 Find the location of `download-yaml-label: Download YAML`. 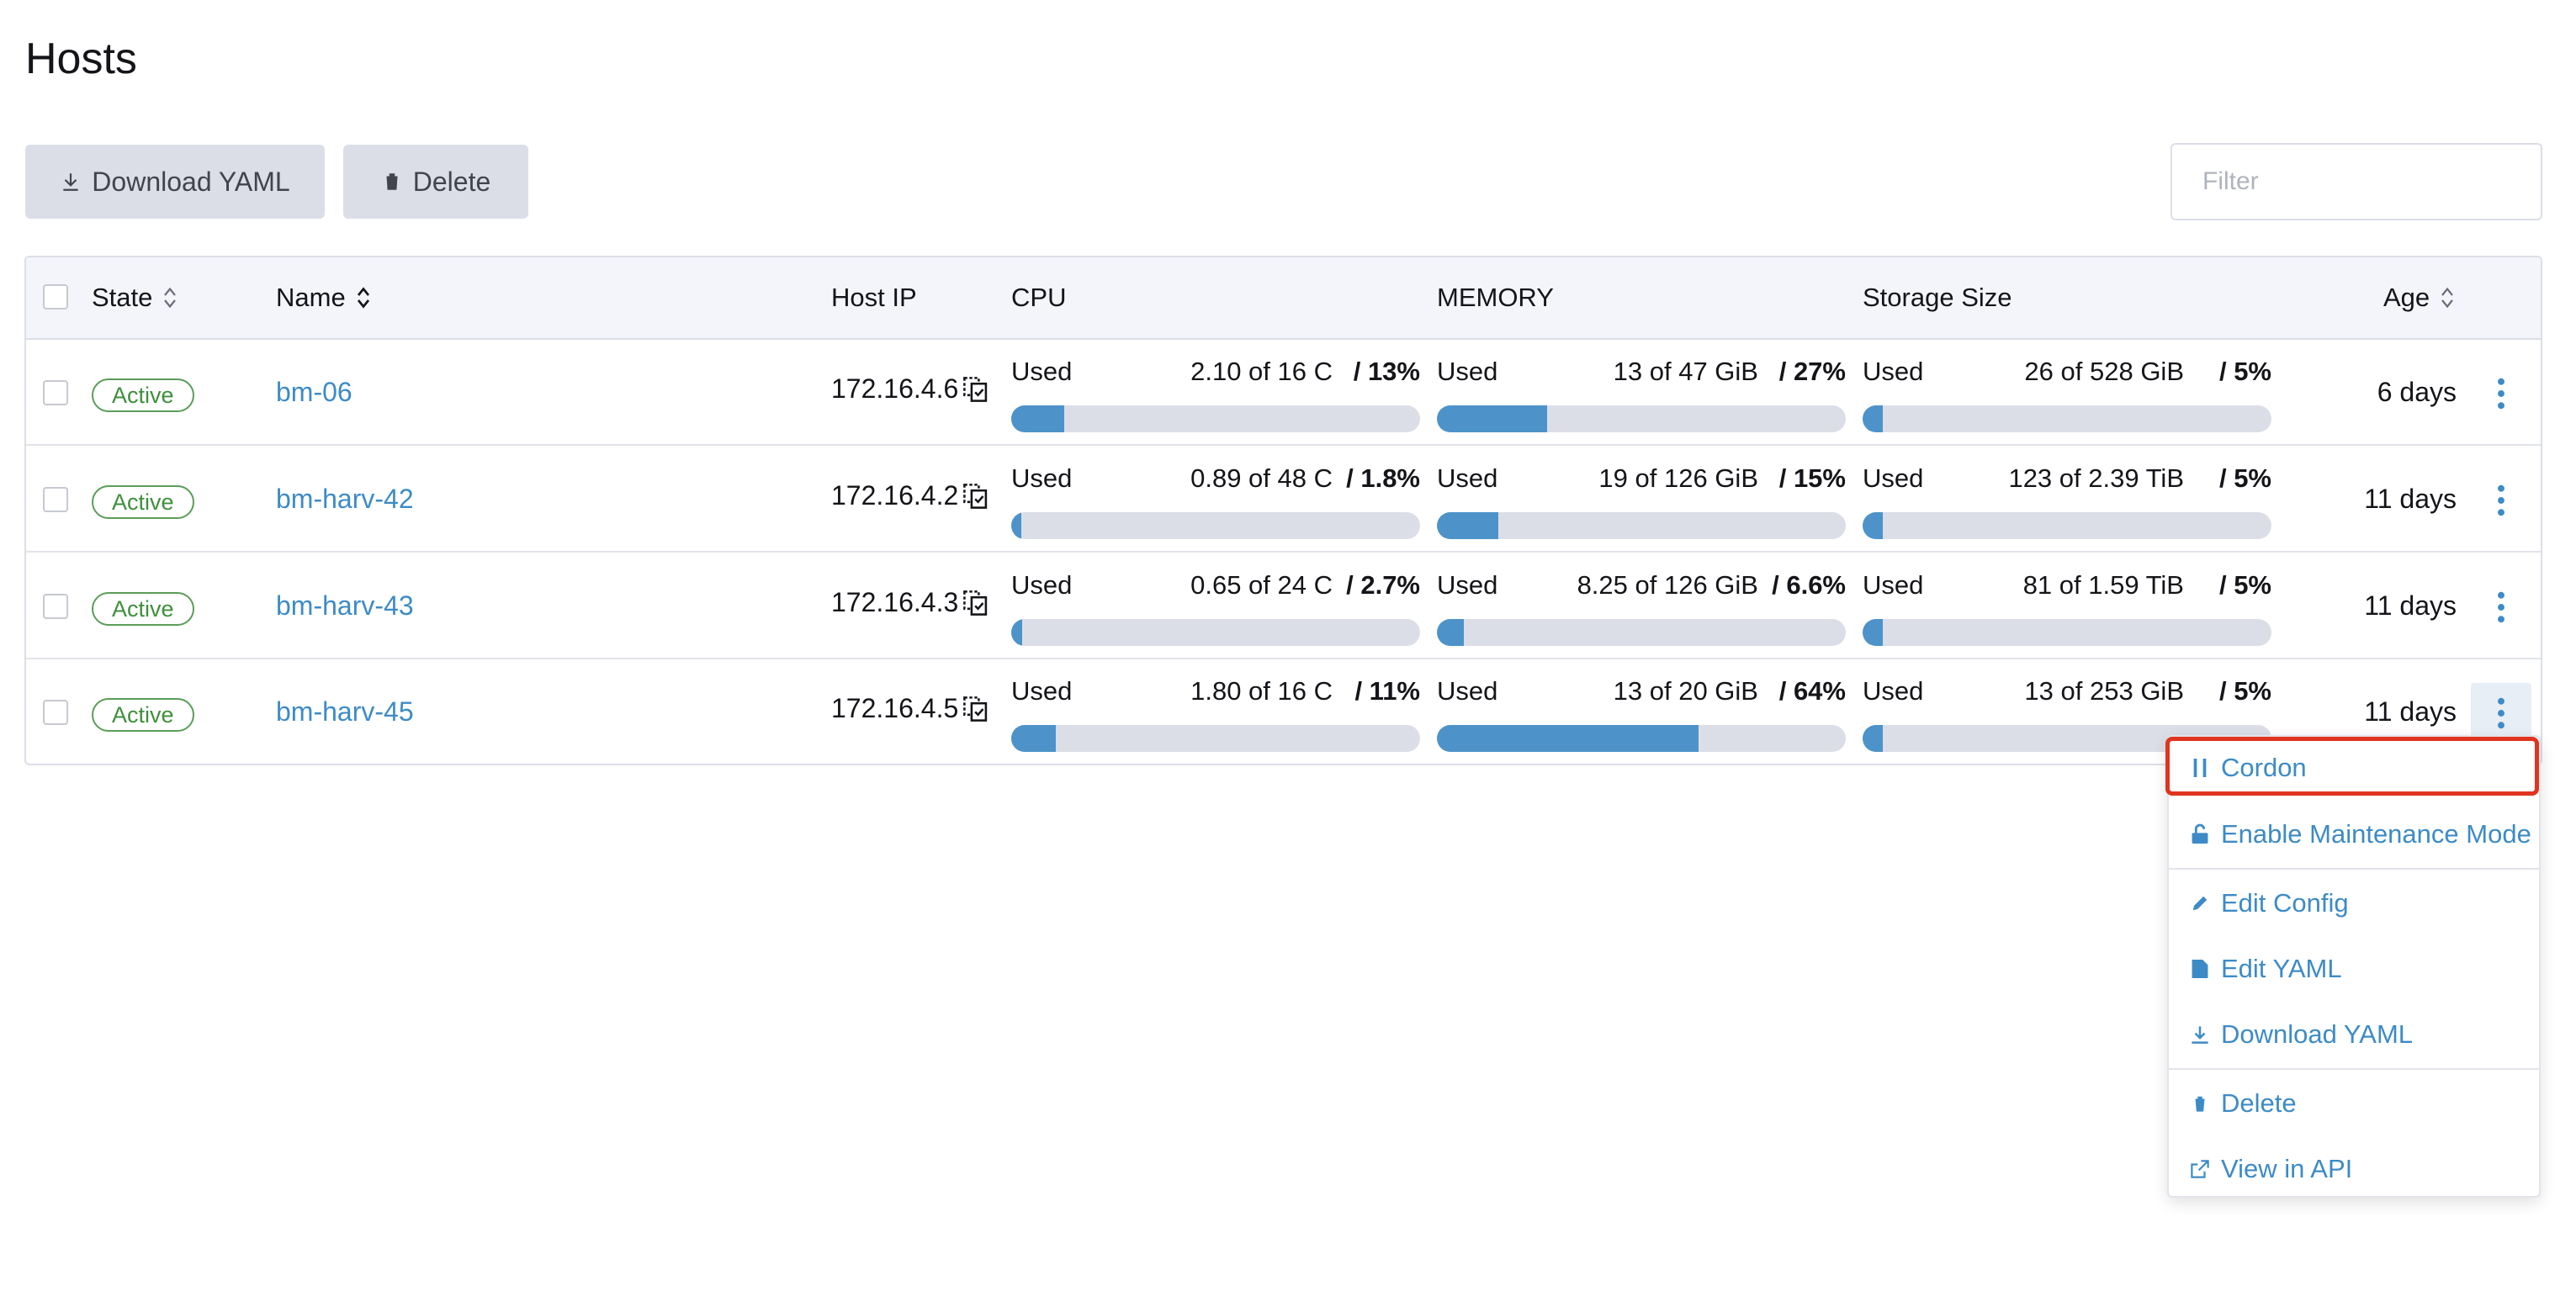

download-yaml-label: Download YAML is located at coordinates (191, 181).